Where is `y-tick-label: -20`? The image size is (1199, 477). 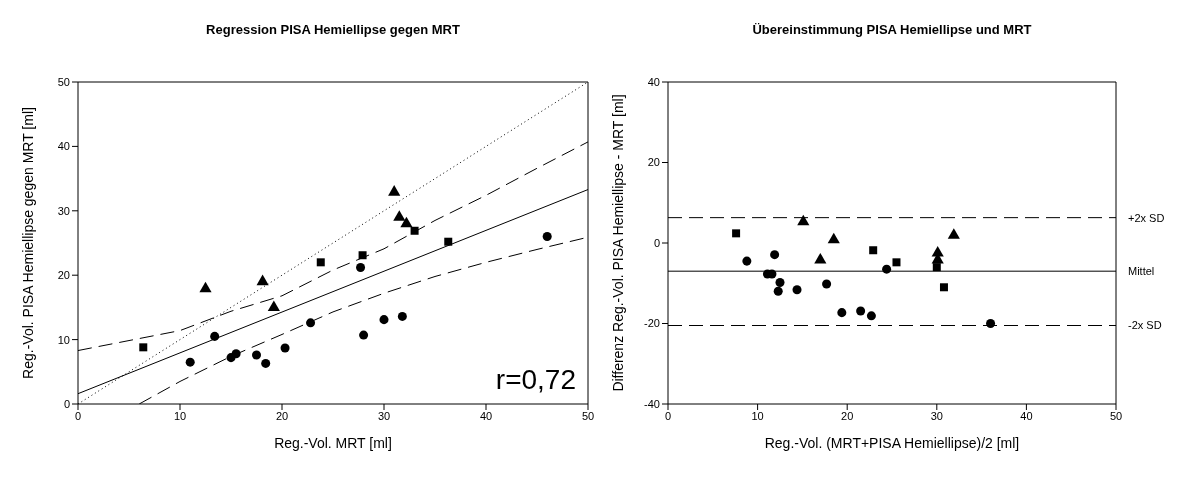 y-tick-label: -20 is located at coordinates (652, 323).